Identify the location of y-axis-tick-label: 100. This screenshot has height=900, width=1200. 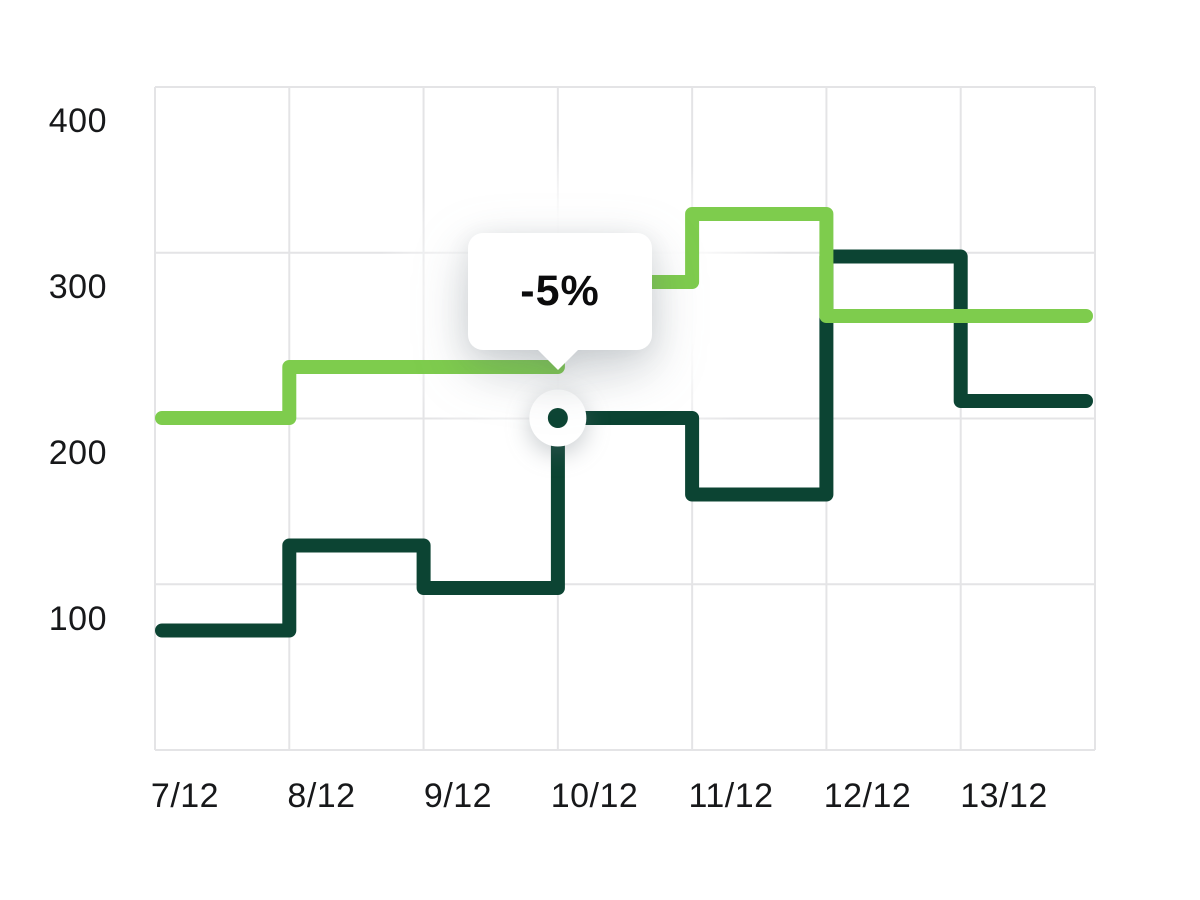
(78, 619).